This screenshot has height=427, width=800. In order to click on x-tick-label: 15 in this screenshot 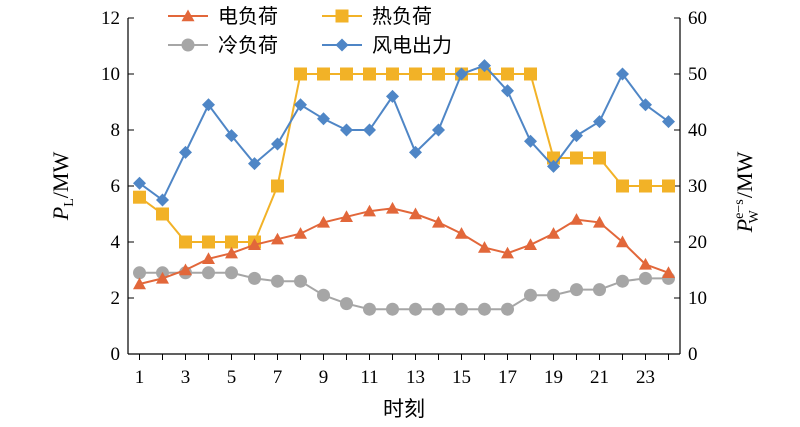, I will do `click(461, 377)`.